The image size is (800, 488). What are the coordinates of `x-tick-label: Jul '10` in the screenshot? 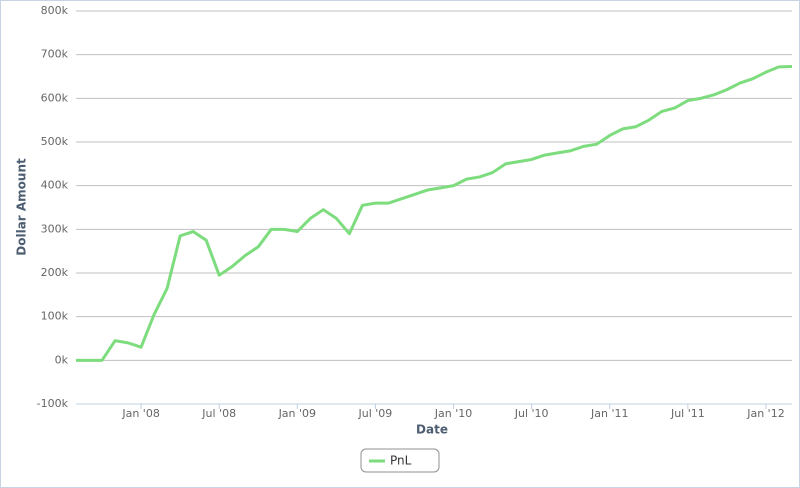 It's located at (531, 413).